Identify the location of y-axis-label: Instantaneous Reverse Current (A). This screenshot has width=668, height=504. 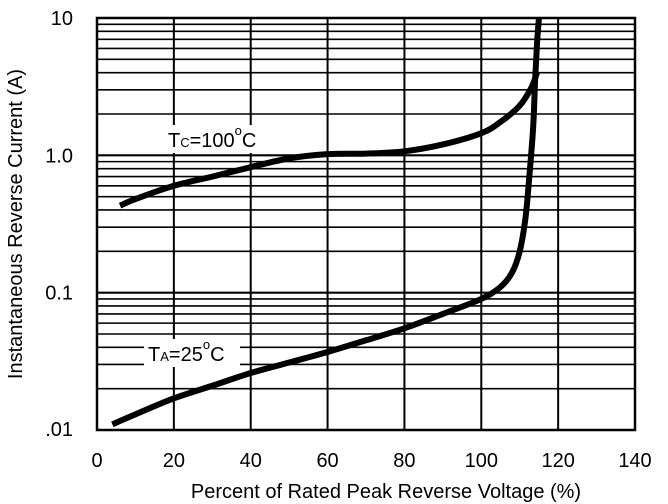
(16, 224).